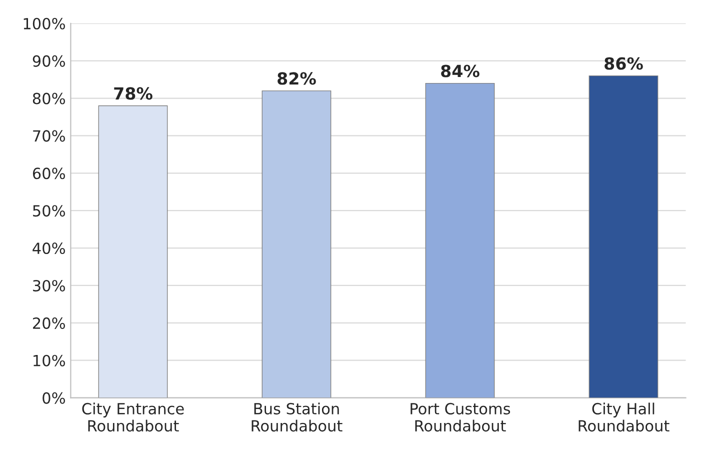 The image size is (707, 468). I want to click on y-tick-label: 10%, so click(49, 360).